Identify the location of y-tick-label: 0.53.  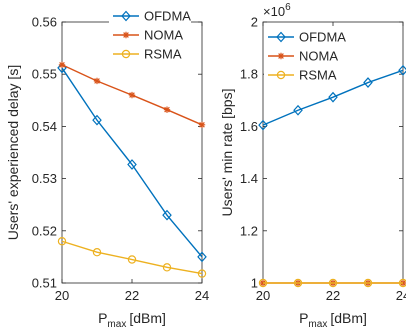
(44, 178).